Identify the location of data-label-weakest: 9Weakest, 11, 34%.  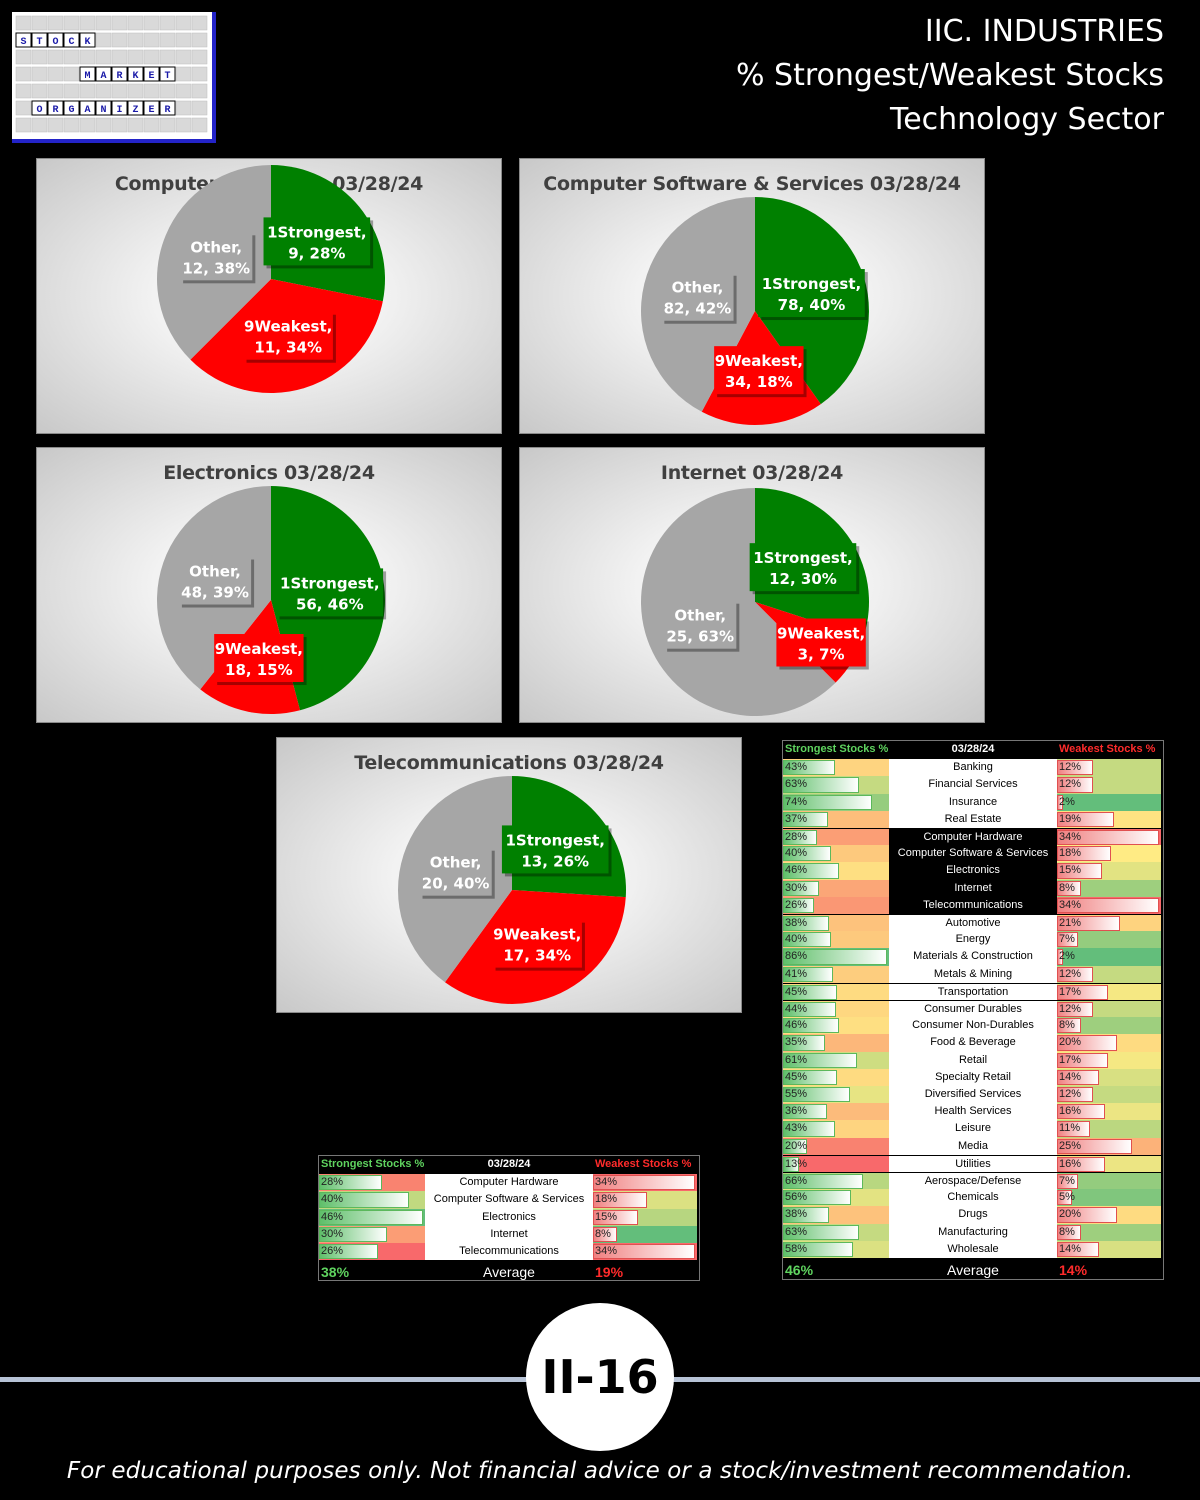
(289, 337).